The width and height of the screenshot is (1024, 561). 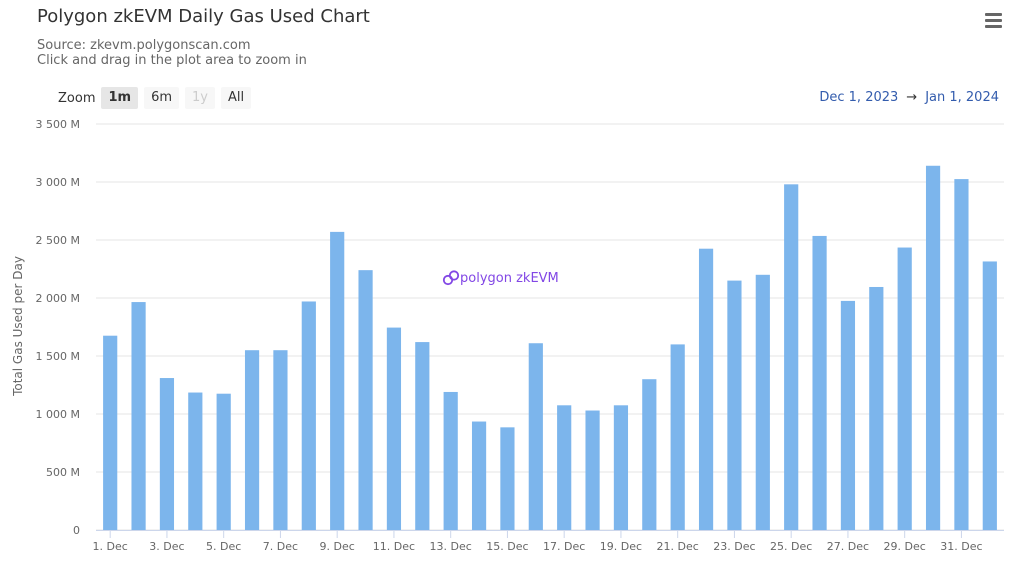 I want to click on x-tick-label: 11. Dec, so click(x=394, y=546).